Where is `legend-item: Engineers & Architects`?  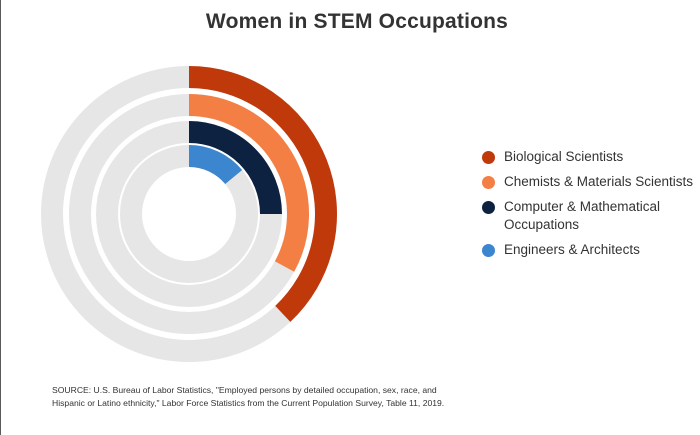 legend-item: Engineers & Architects is located at coordinates (589, 250).